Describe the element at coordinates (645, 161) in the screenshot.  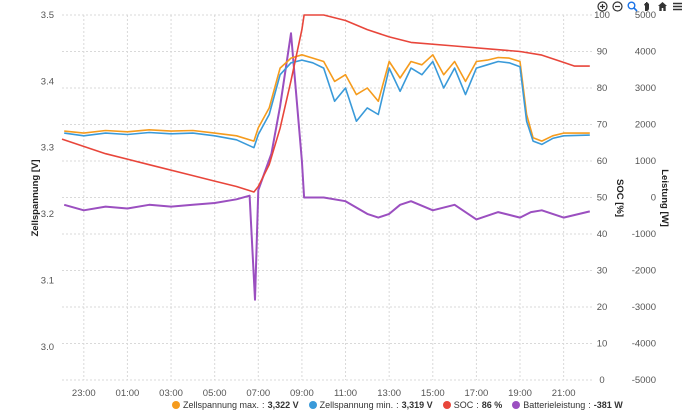
I see `y-tick-label-power: 1000` at that location.